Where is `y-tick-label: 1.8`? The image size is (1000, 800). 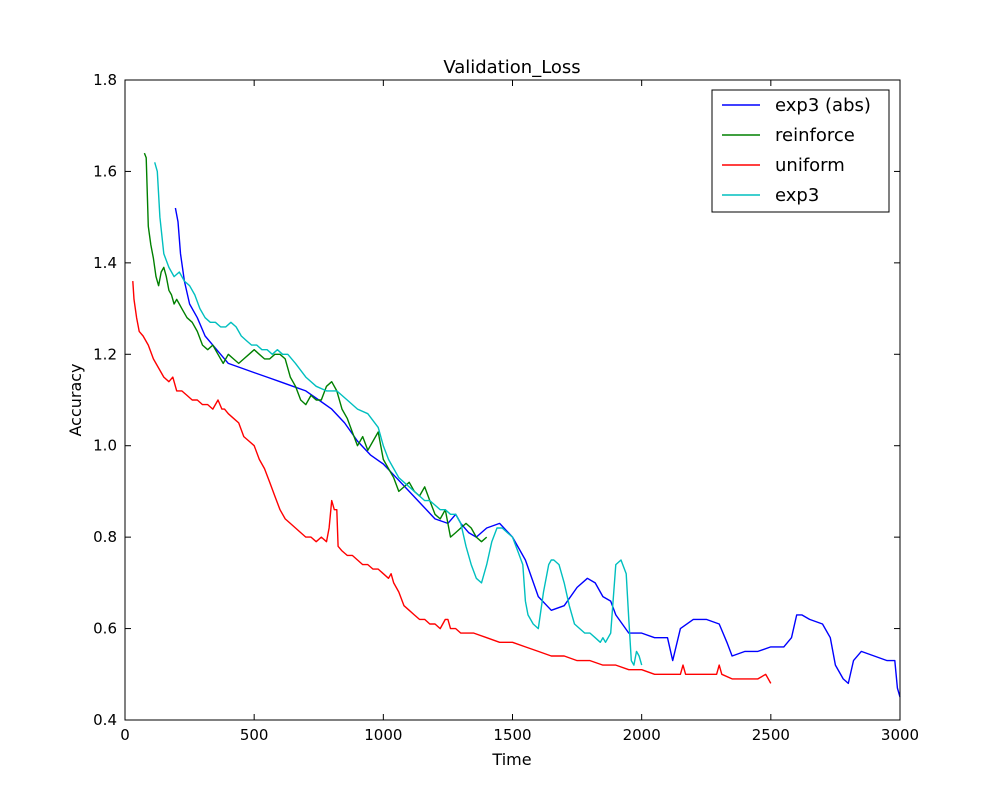 y-tick-label: 1.8 is located at coordinates (105, 80).